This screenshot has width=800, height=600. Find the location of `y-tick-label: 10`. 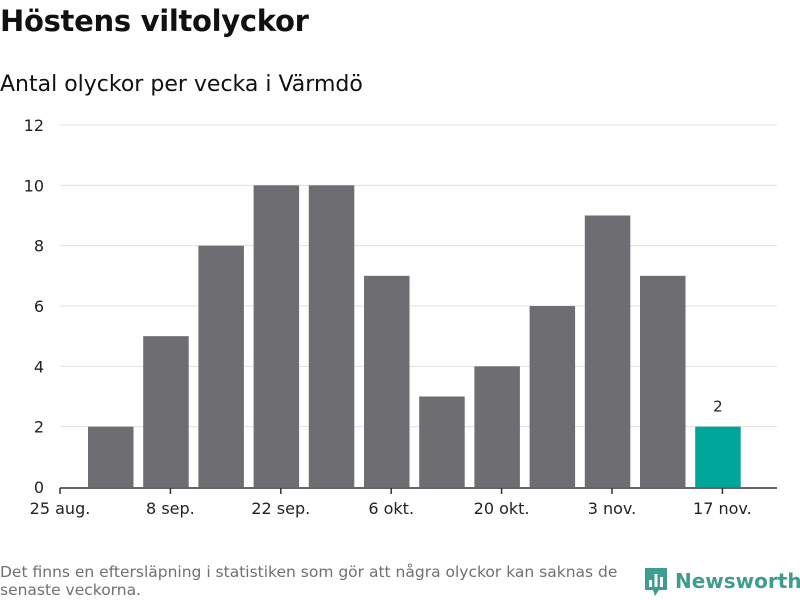

y-tick-label: 10 is located at coordinates (34, 185).